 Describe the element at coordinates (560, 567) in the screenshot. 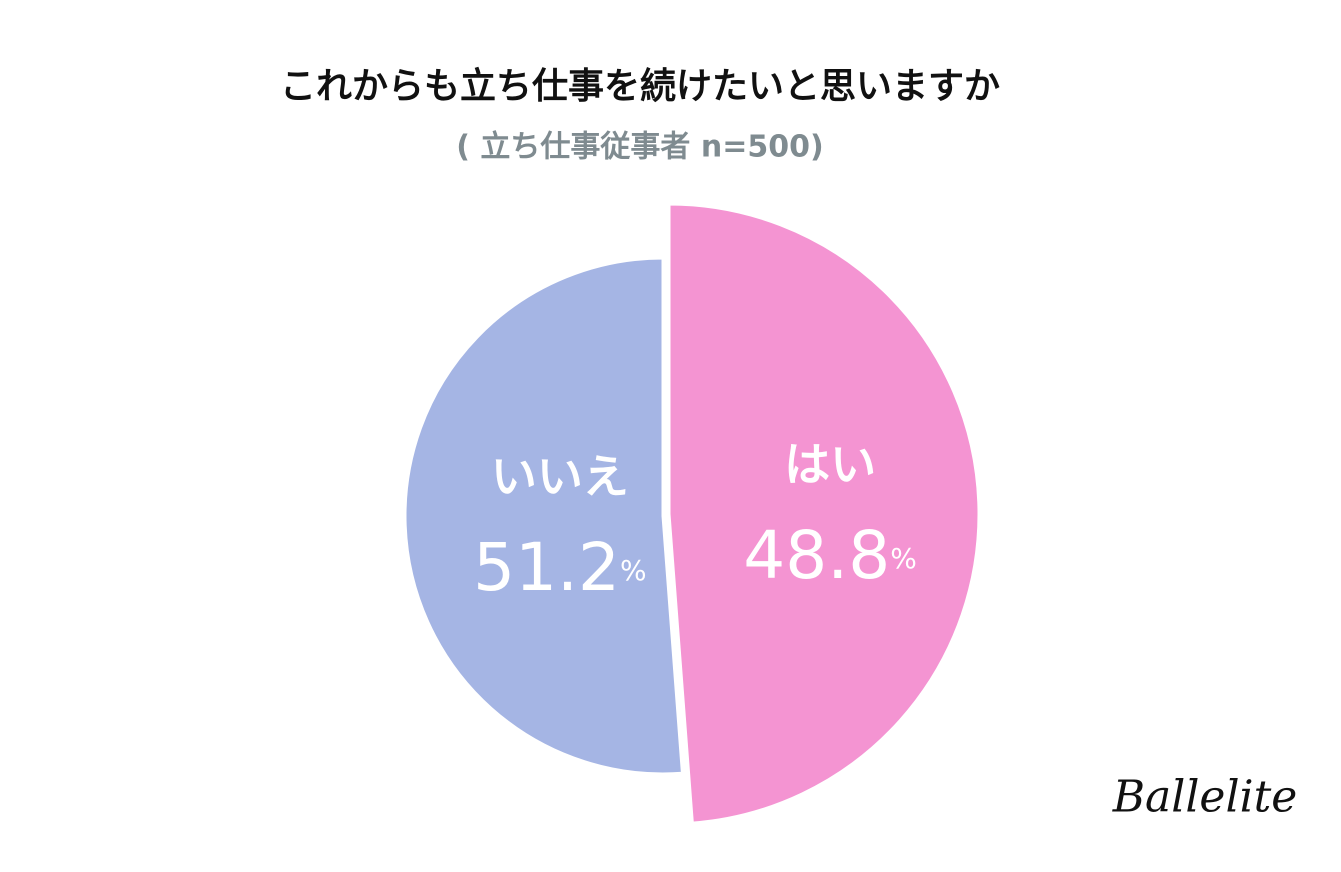

I see `slice-value: 51.2%` at that location.